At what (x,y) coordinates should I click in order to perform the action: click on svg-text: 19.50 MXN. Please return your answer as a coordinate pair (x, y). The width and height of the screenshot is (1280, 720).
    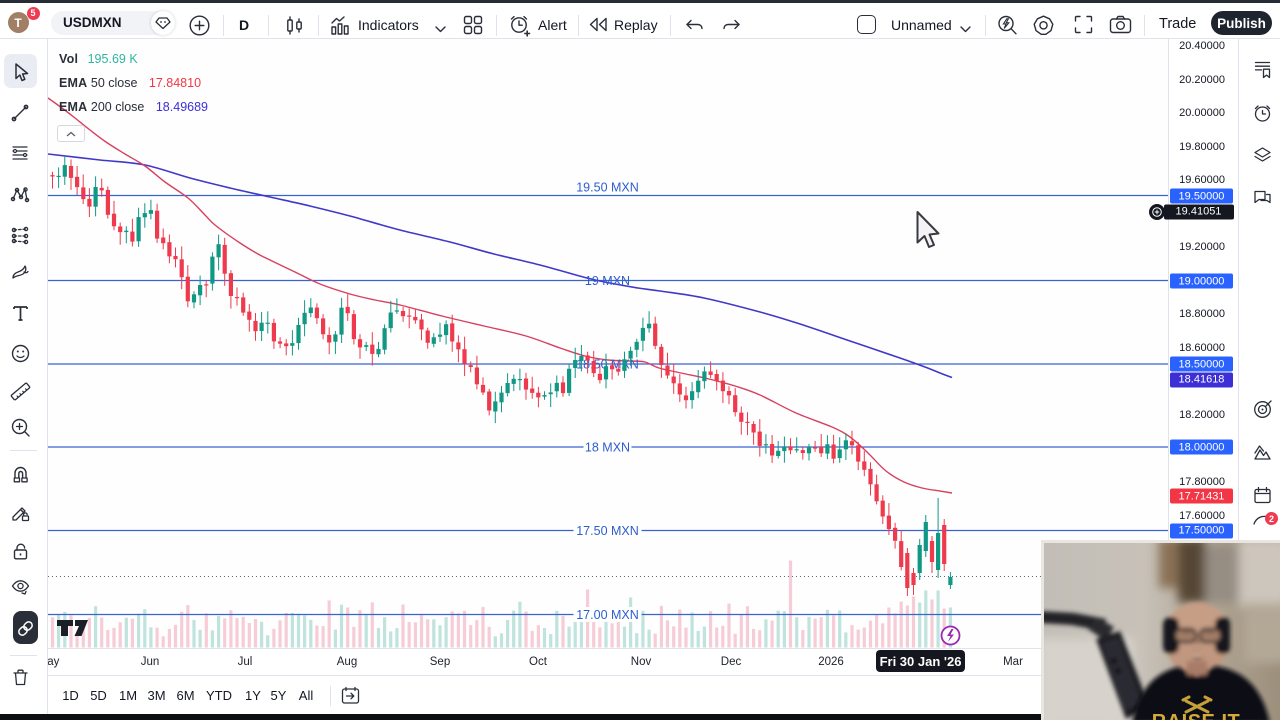
    Looking at the image, I should click on (607, 188).